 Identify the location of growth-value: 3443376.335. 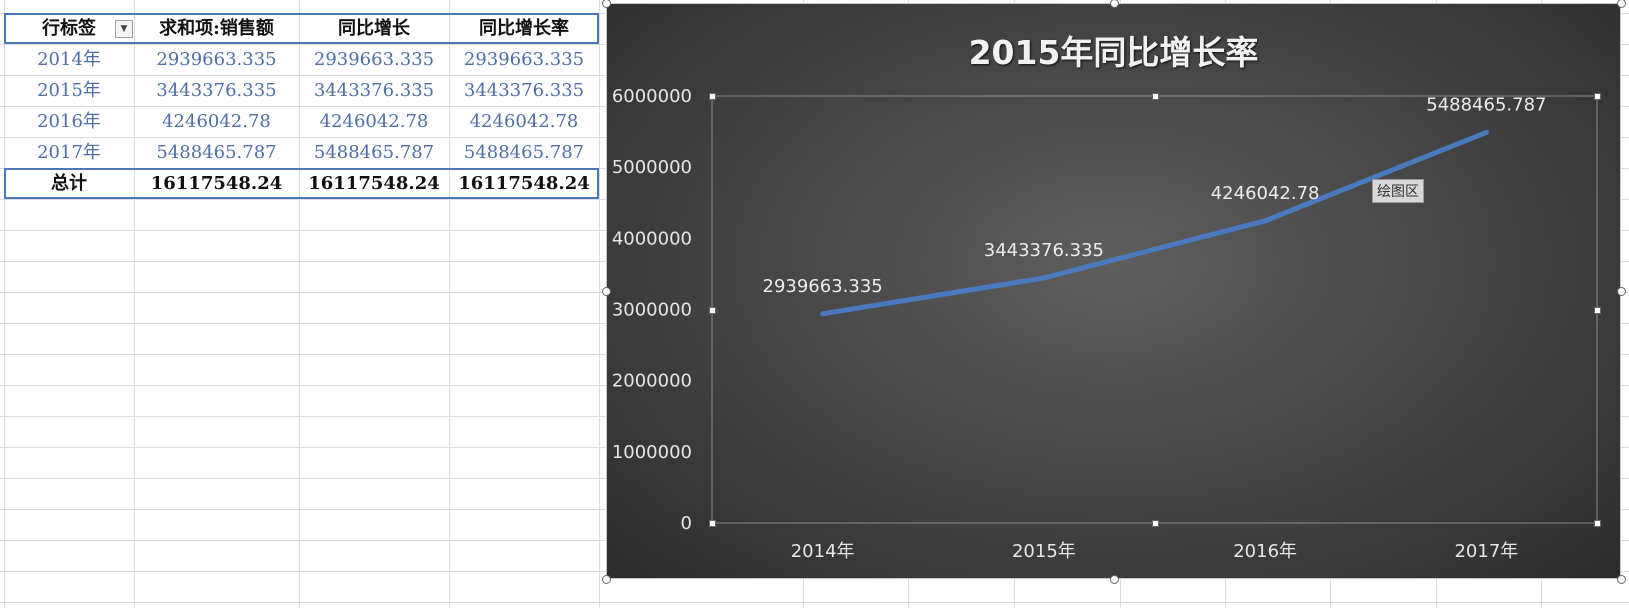
(374, 90).